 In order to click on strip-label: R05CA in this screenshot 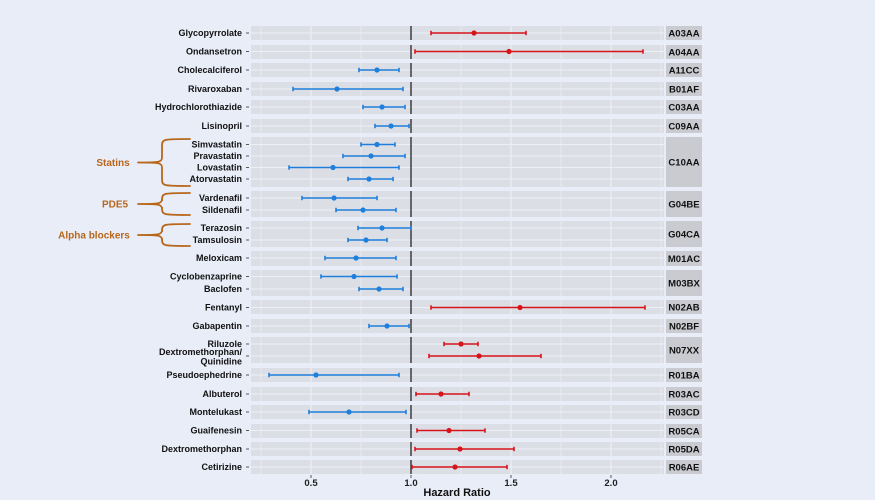, I will do `click(683, 431)`.